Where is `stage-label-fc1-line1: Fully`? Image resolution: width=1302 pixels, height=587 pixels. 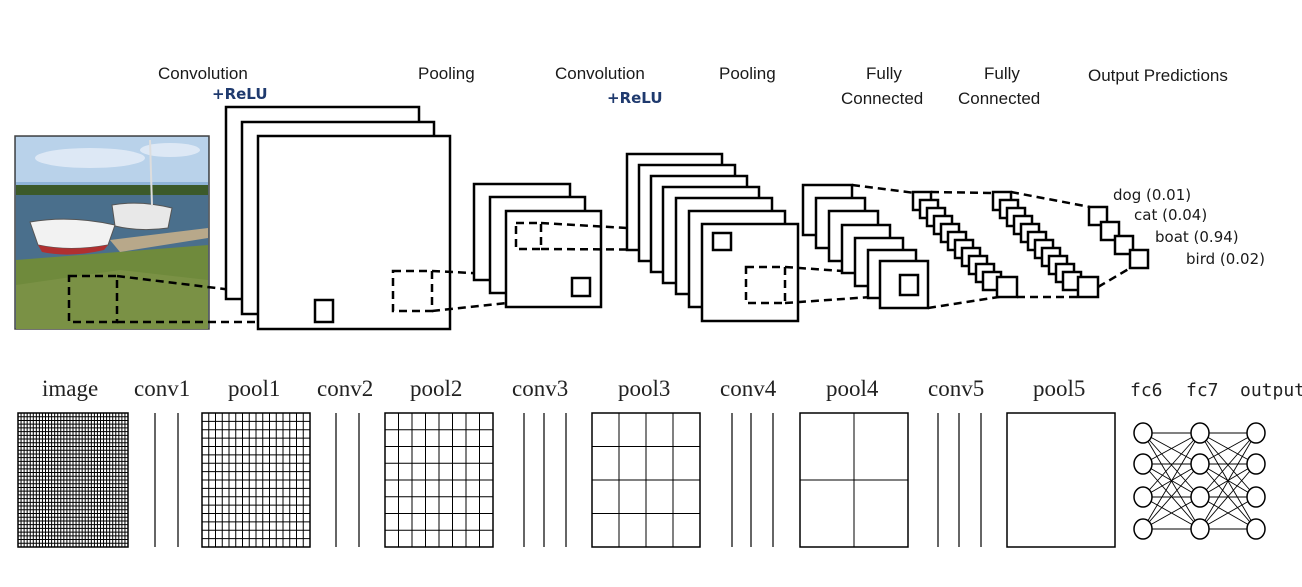 stage-label-fc1-line1: Fully is located at coordinates (884, 73).